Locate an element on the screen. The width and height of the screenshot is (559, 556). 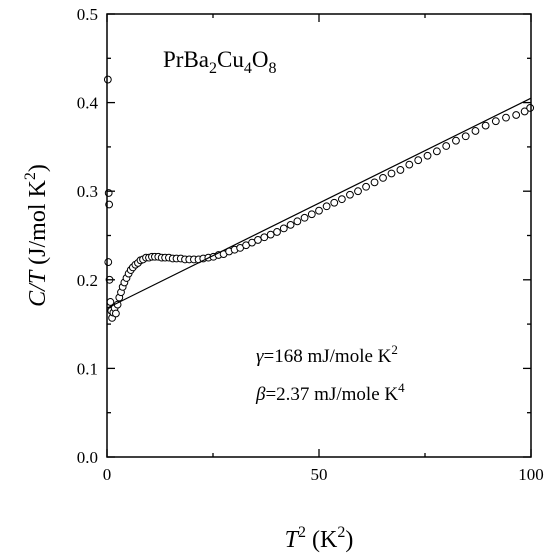
y-tick-label: 0.4 is located at coordinates (88, 103).